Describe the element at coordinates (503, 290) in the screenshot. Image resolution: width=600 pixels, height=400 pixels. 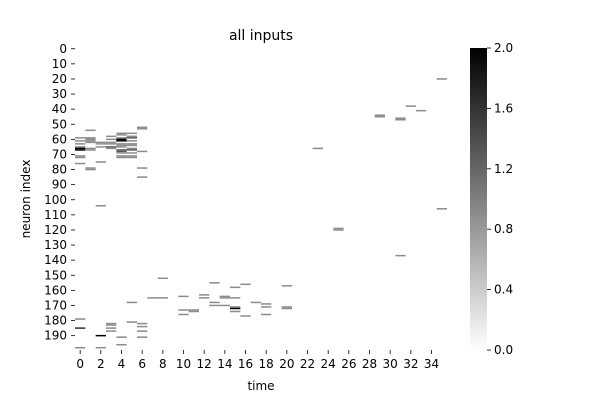
I see `colorbar-tick-label: 0.4` at that location.